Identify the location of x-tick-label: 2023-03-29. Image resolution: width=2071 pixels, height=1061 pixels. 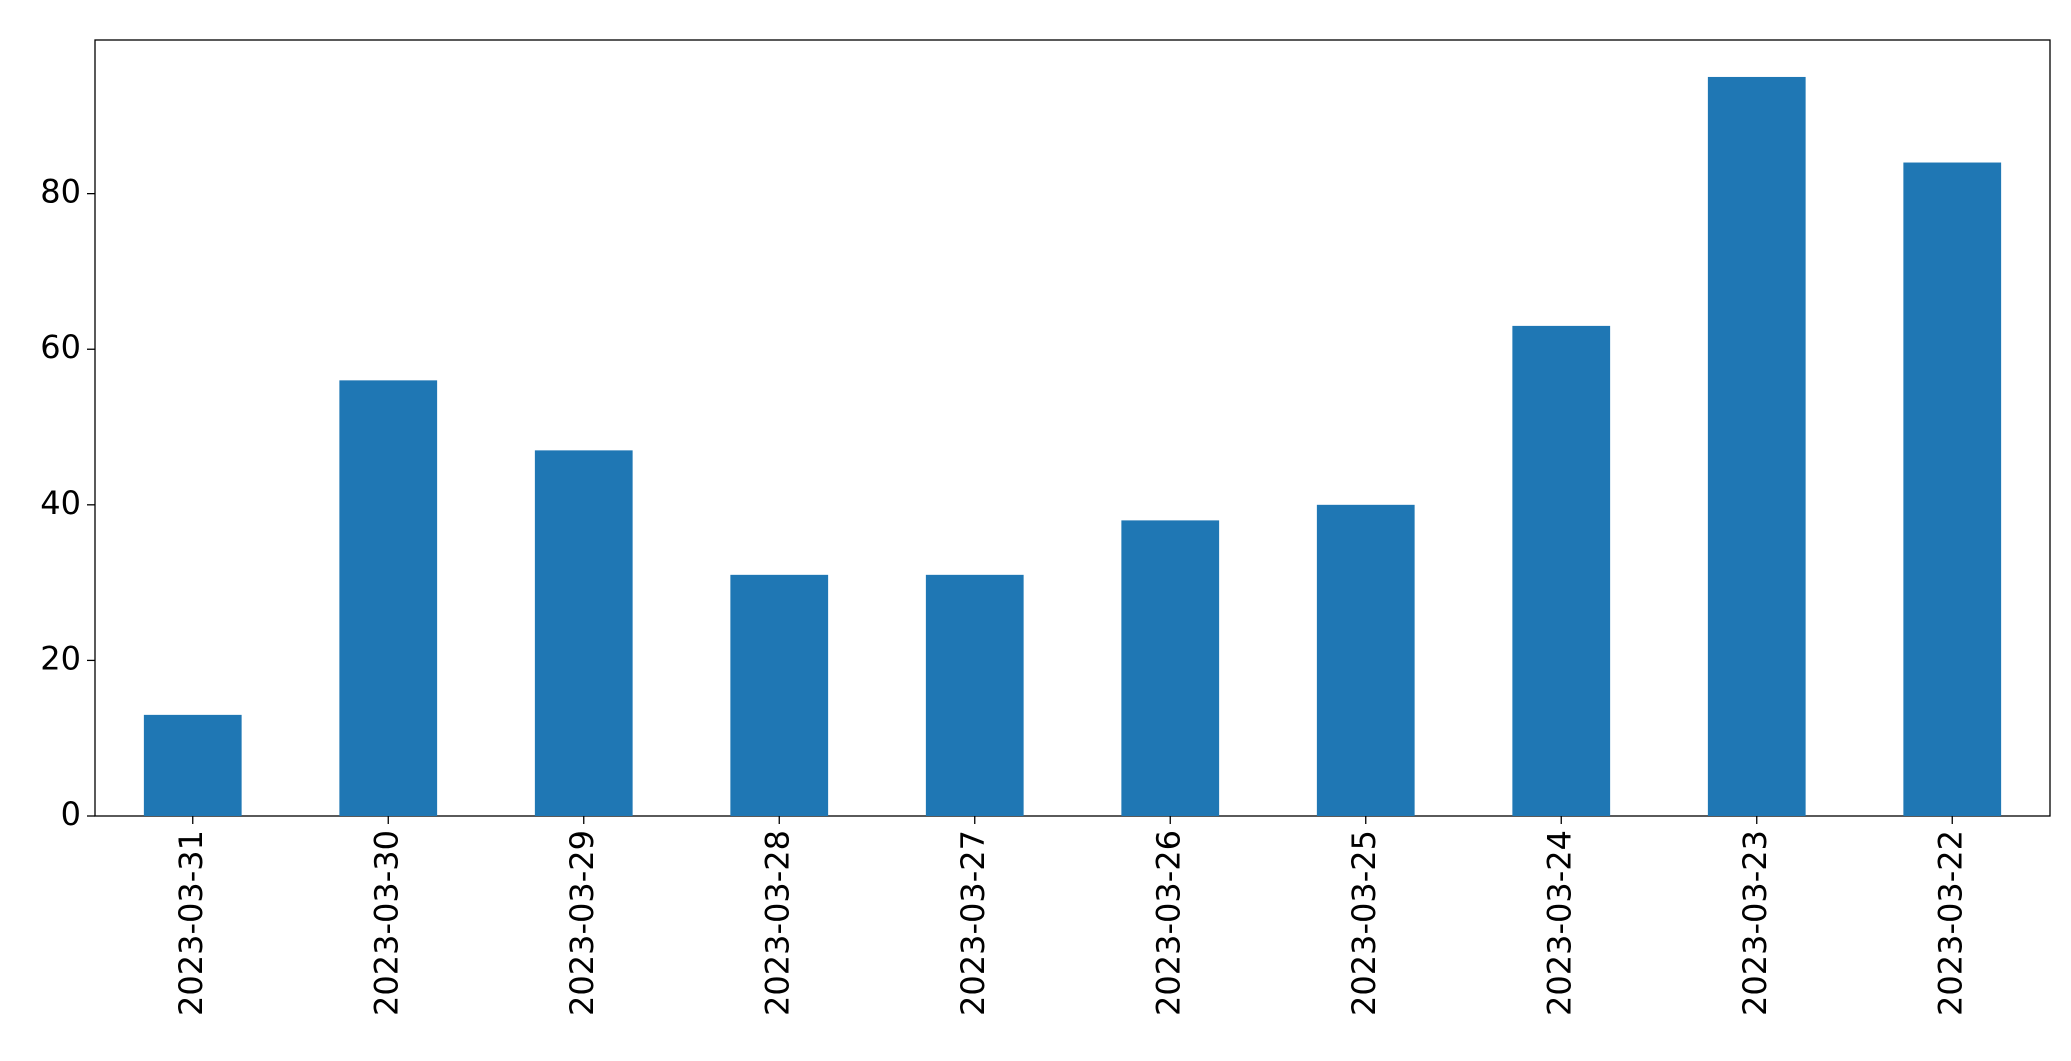
(582, 923).